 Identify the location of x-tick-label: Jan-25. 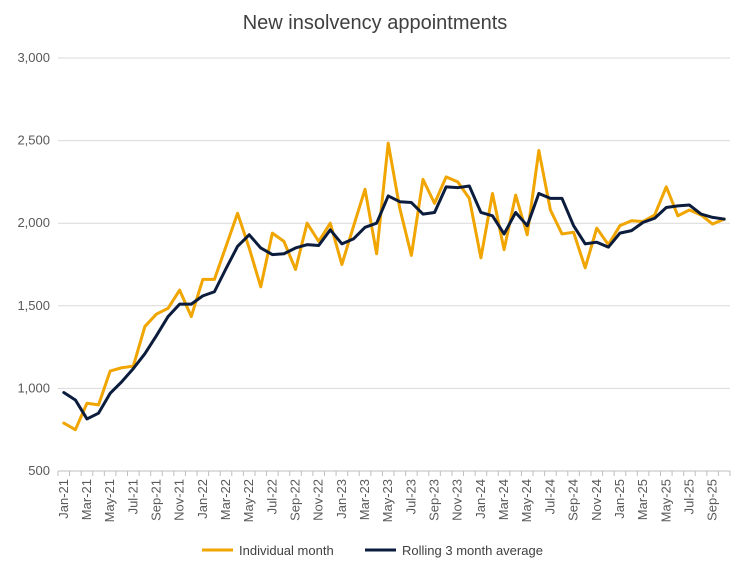
(619, 499).